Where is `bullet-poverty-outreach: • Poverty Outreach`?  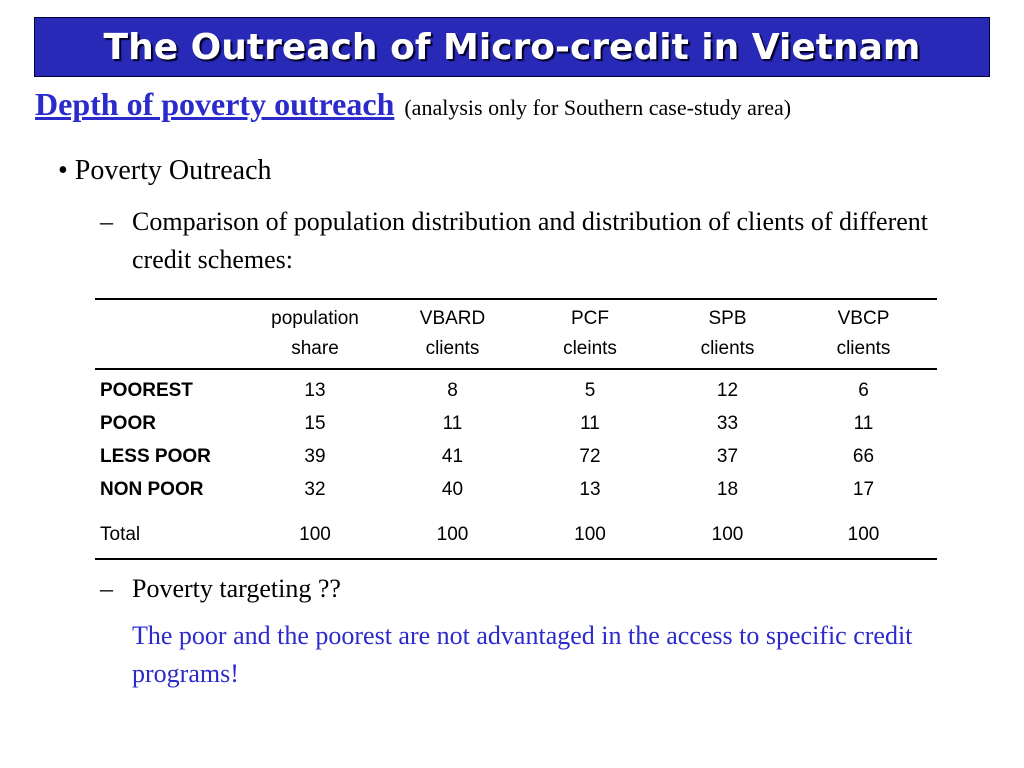 bullet-poverty-outreach: • Poverty Outreach is located at coordinates (165, 170).